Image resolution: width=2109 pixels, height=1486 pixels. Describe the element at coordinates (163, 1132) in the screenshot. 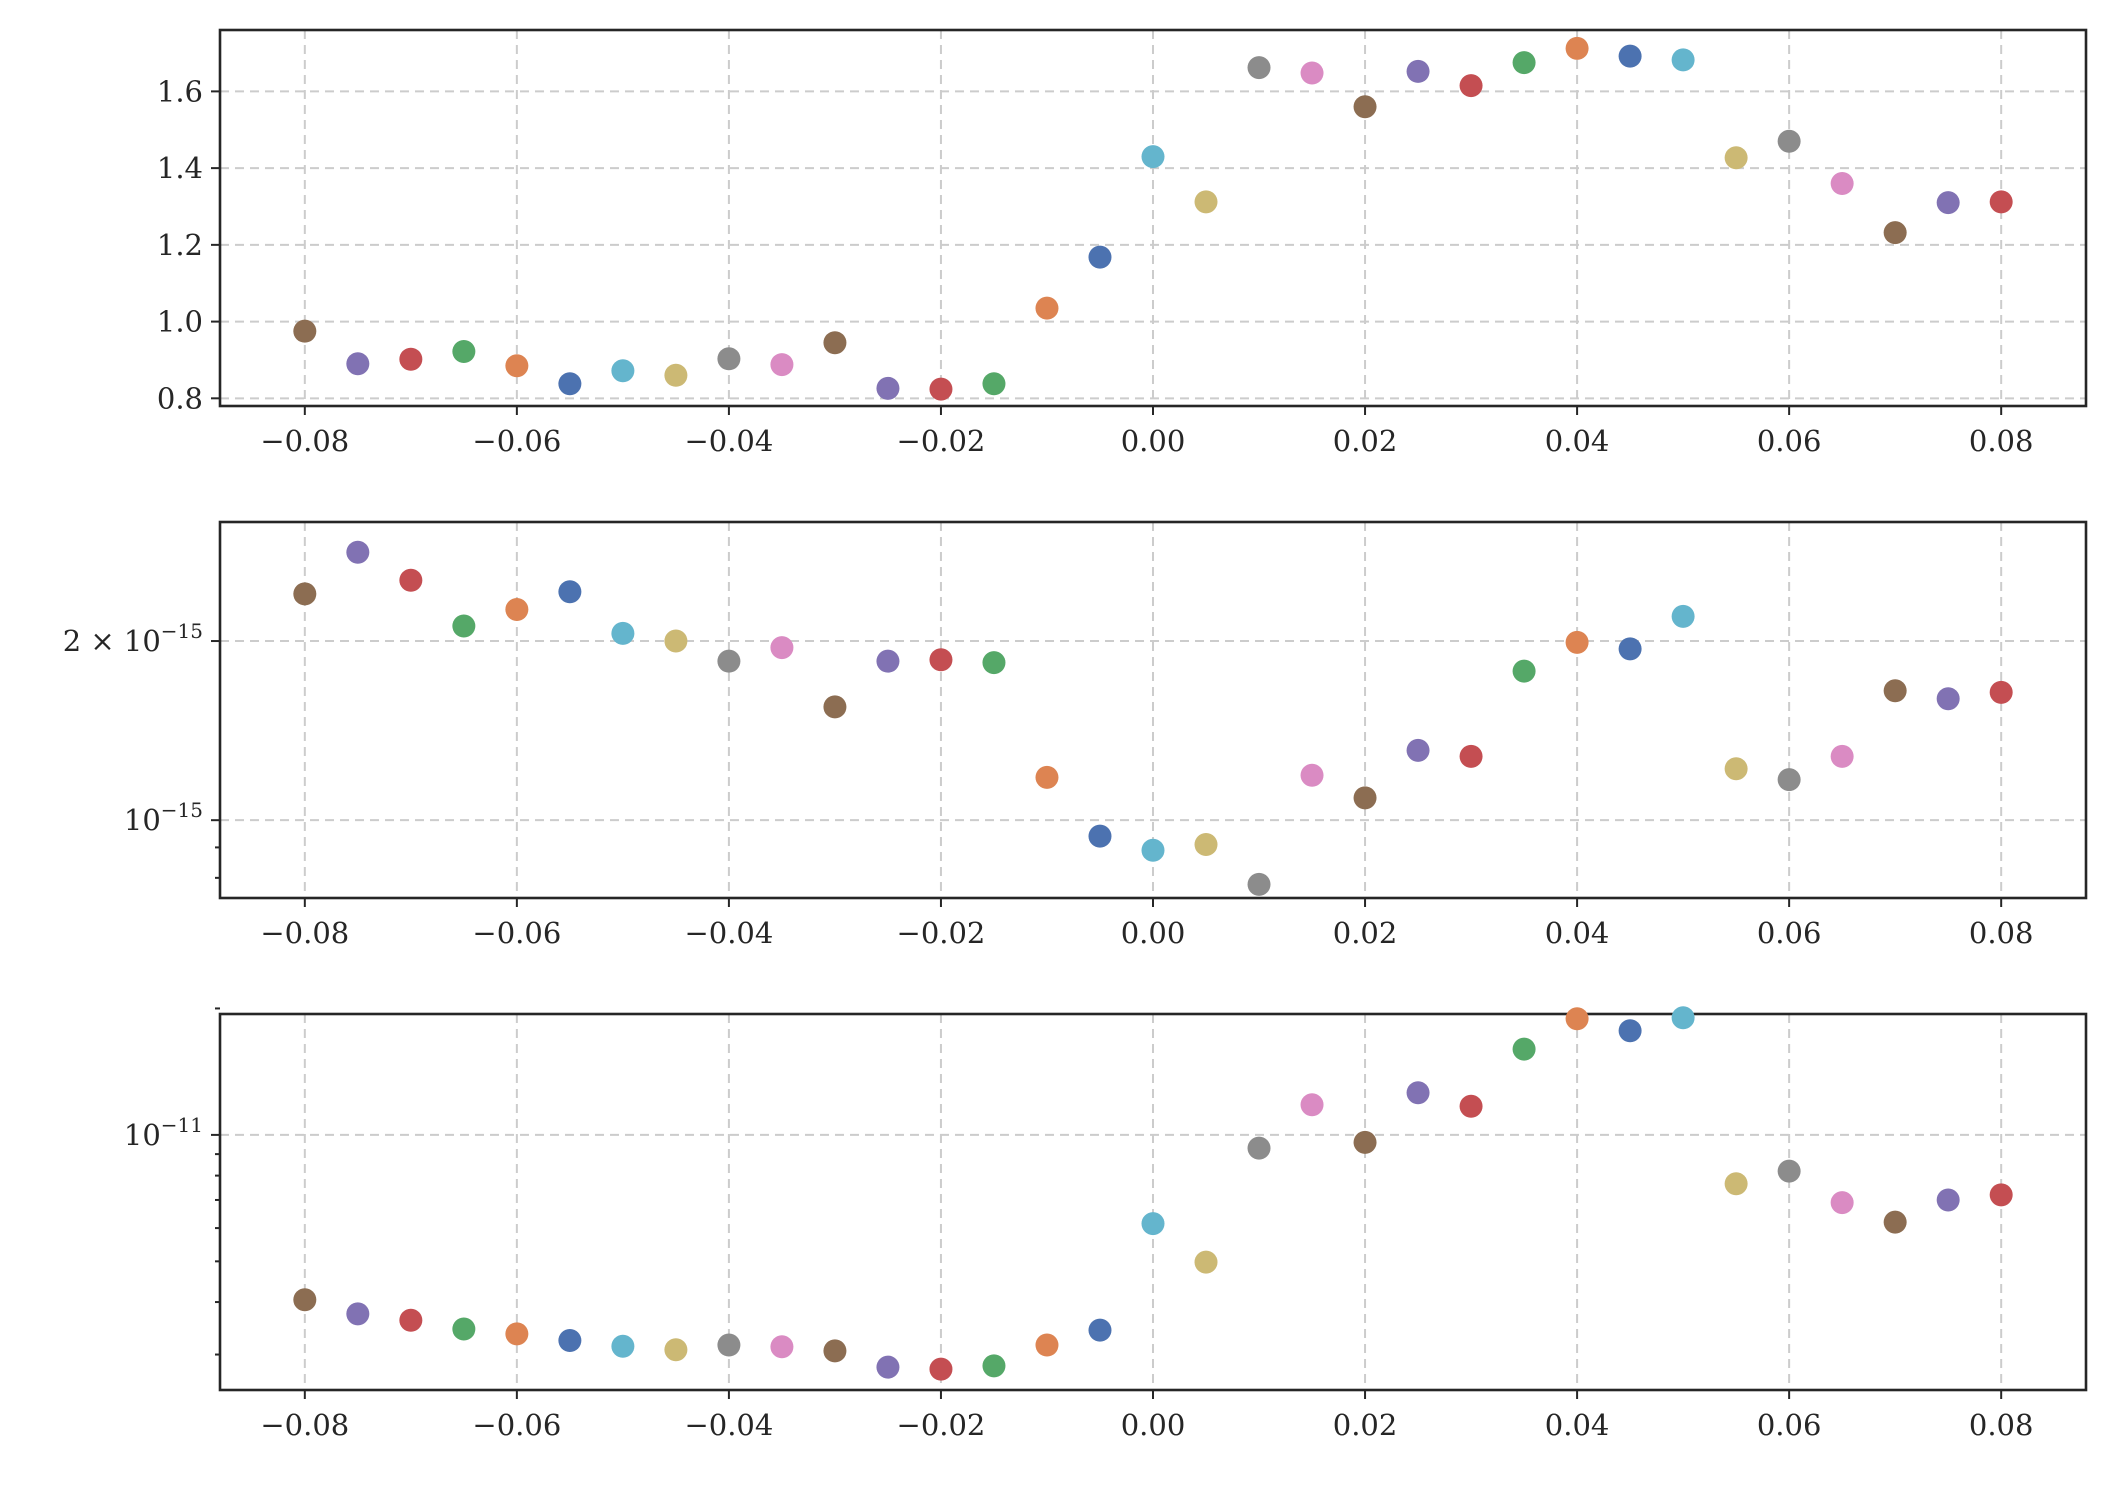

I see `y-tick-label: 10−11` at that location.